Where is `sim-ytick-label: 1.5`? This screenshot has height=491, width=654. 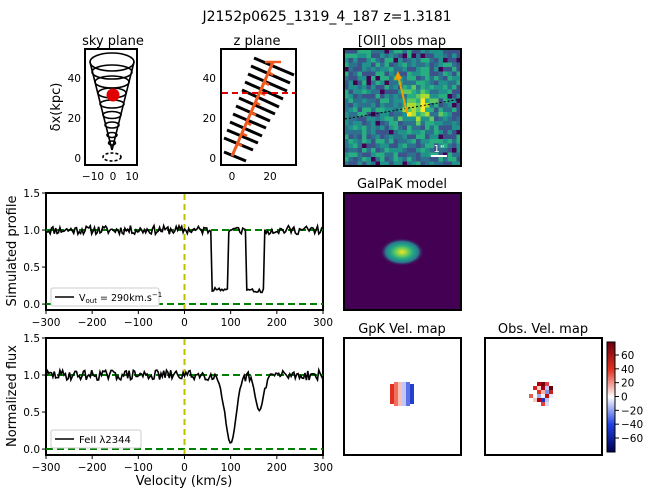 sim-ytick-label: 1.5 is located at coordinates (31, 194).